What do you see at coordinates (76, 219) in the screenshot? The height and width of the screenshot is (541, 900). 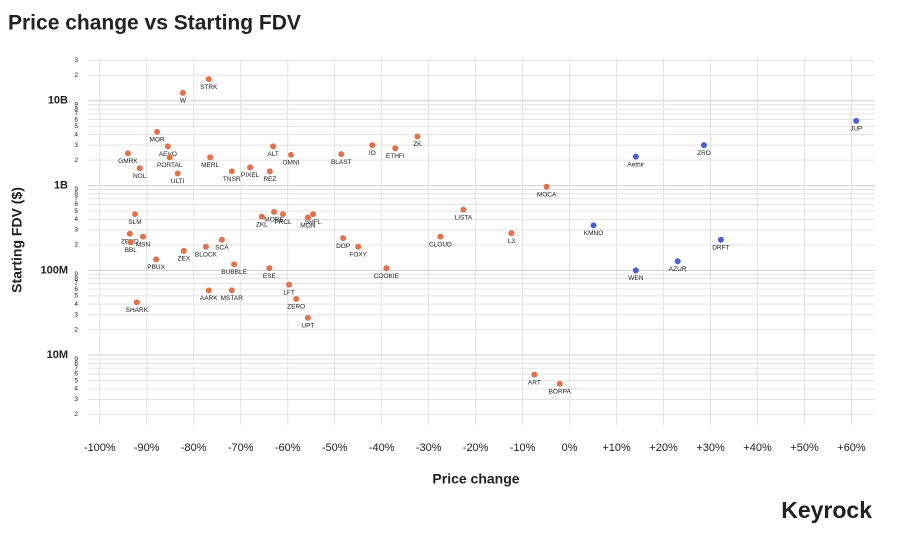 I see `y-tick-label: 4` at bounding box center [76, 219].